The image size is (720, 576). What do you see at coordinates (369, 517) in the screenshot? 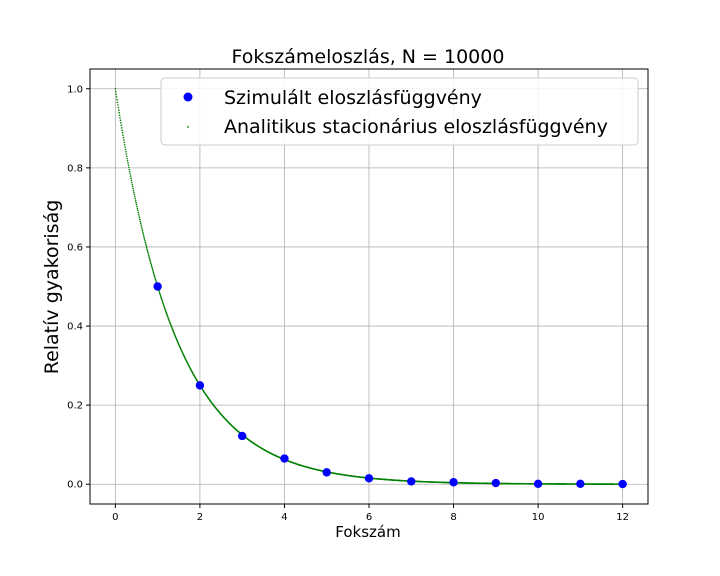
I see `x-tick-label: 6` at bounding box center [369, 517].